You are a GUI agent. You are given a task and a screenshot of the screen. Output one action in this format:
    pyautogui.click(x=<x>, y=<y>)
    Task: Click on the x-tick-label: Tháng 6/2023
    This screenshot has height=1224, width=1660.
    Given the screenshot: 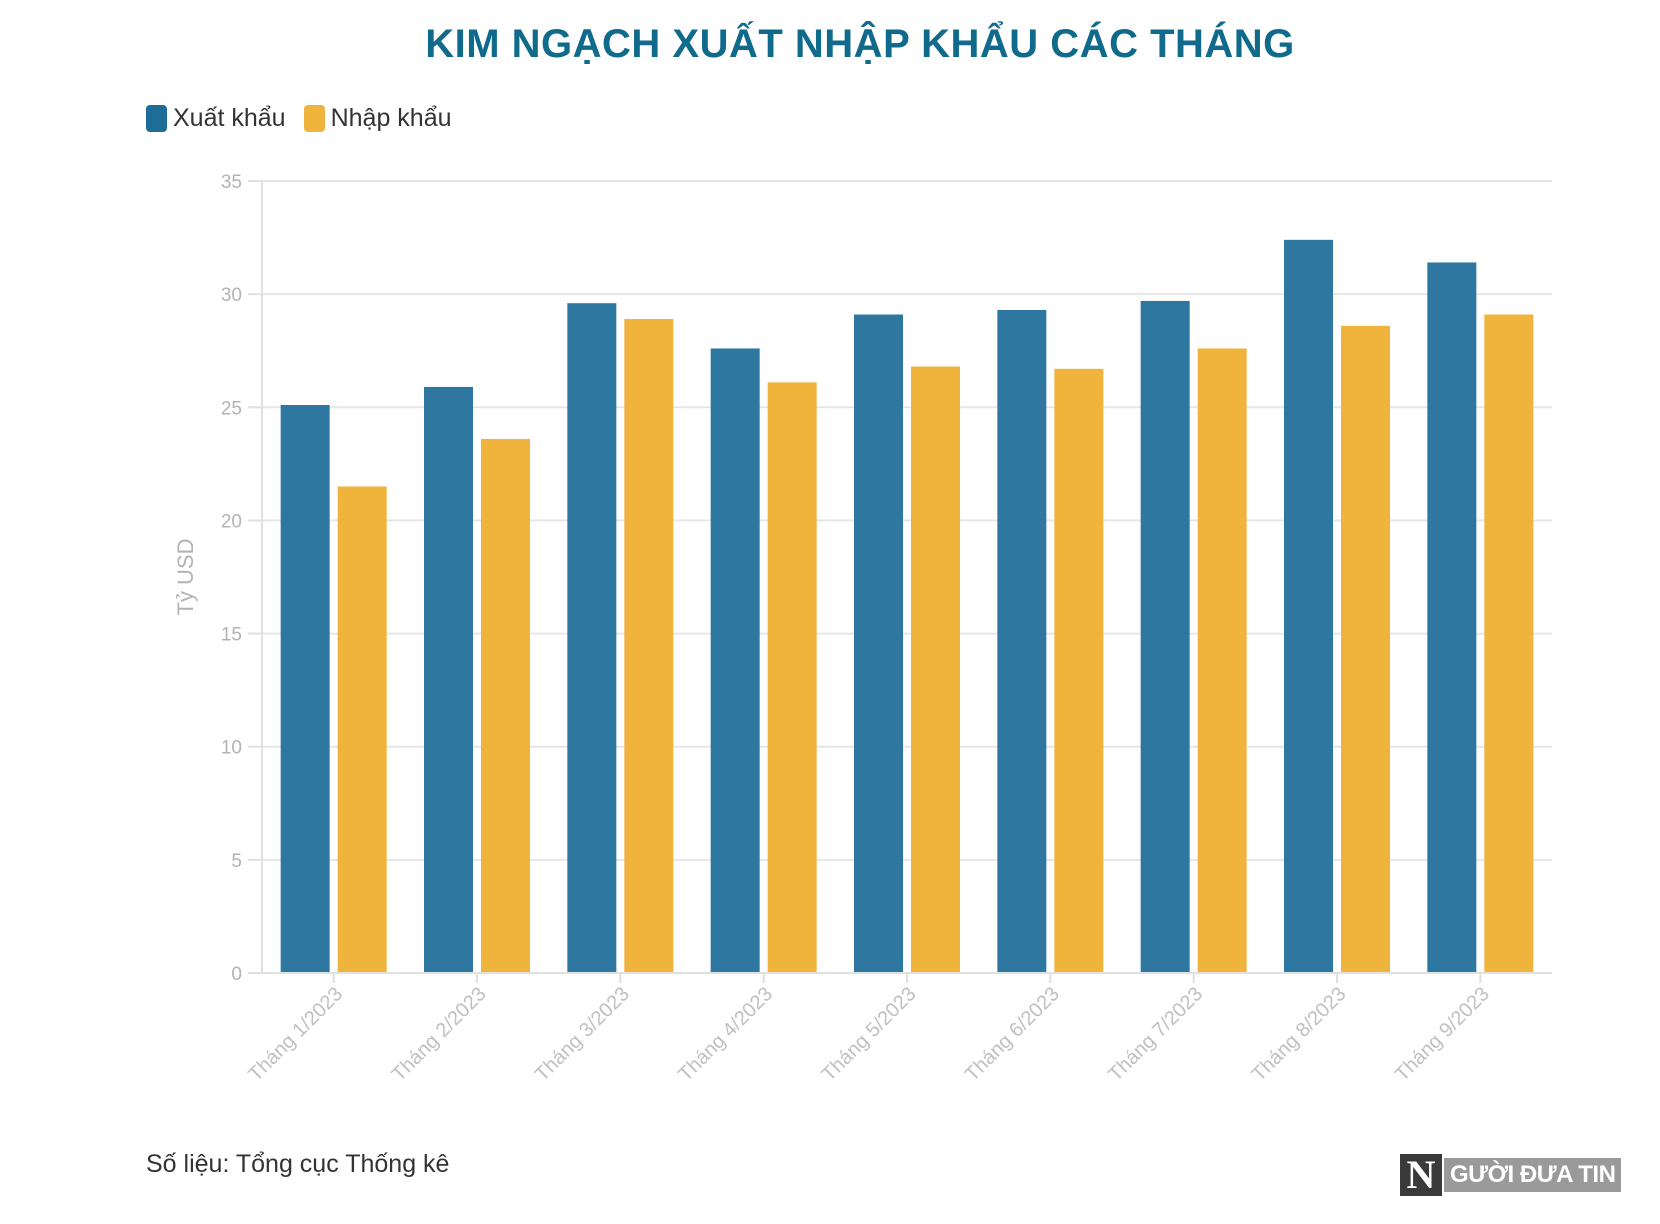 What is the action you would take?
    pyautogui.click(x=1012, y=1034)
    